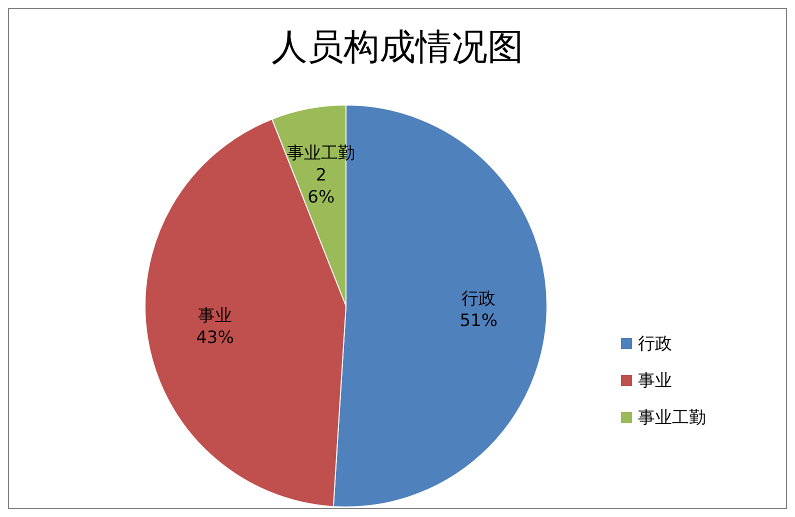 The width and height of the screenshot is (795, 517). I want to click on slice-label: 事业工勤, so click(321, 154).